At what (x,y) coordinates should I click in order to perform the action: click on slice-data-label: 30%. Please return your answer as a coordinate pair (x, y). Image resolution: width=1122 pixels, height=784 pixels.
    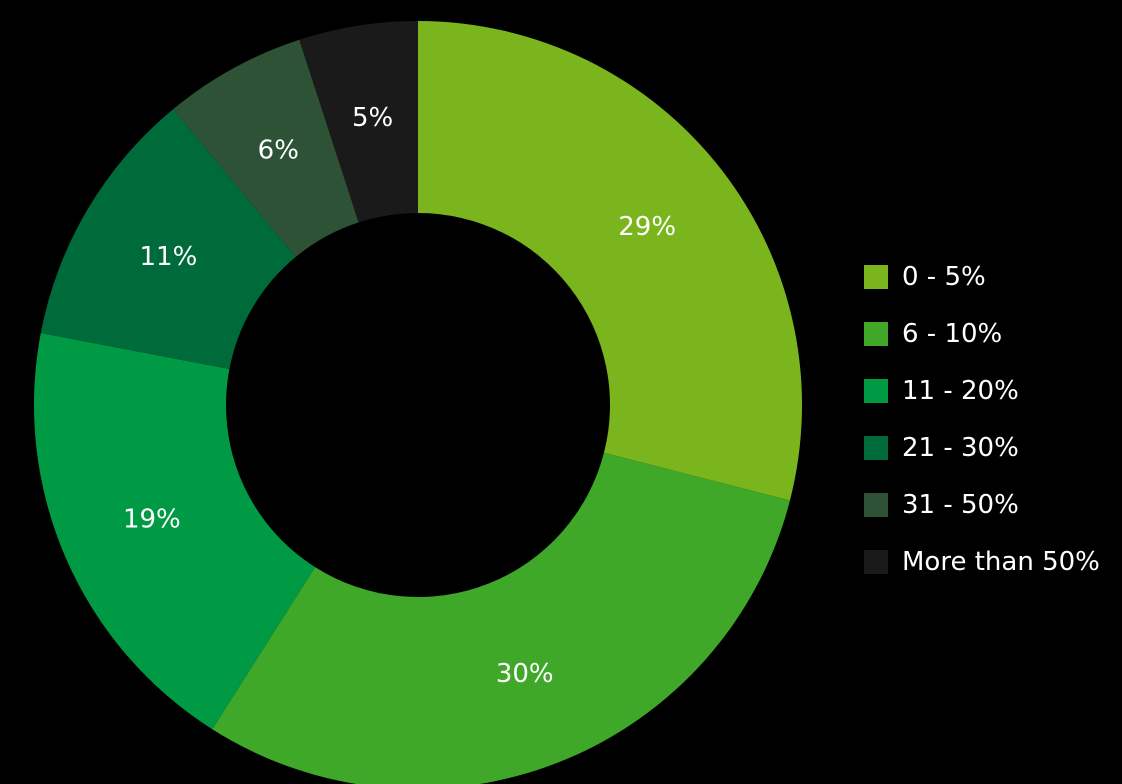
    Looking at the image, I should click on (525, 674).